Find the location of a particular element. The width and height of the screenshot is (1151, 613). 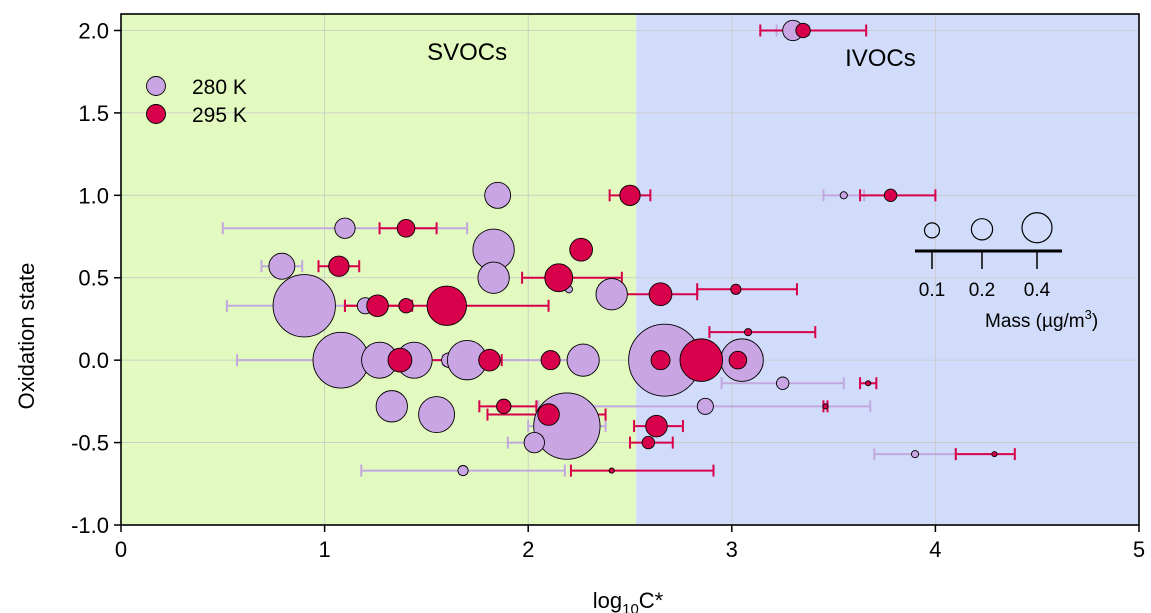

x-axis-title-main: log is located at coordinates (607, 600).